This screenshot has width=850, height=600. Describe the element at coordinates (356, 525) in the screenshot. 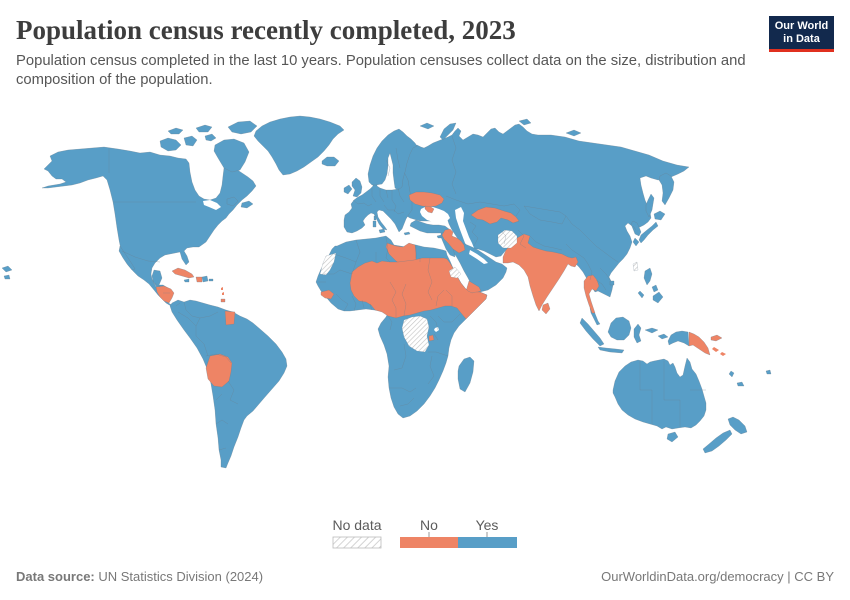

I see `svg-text: No data` at that location.